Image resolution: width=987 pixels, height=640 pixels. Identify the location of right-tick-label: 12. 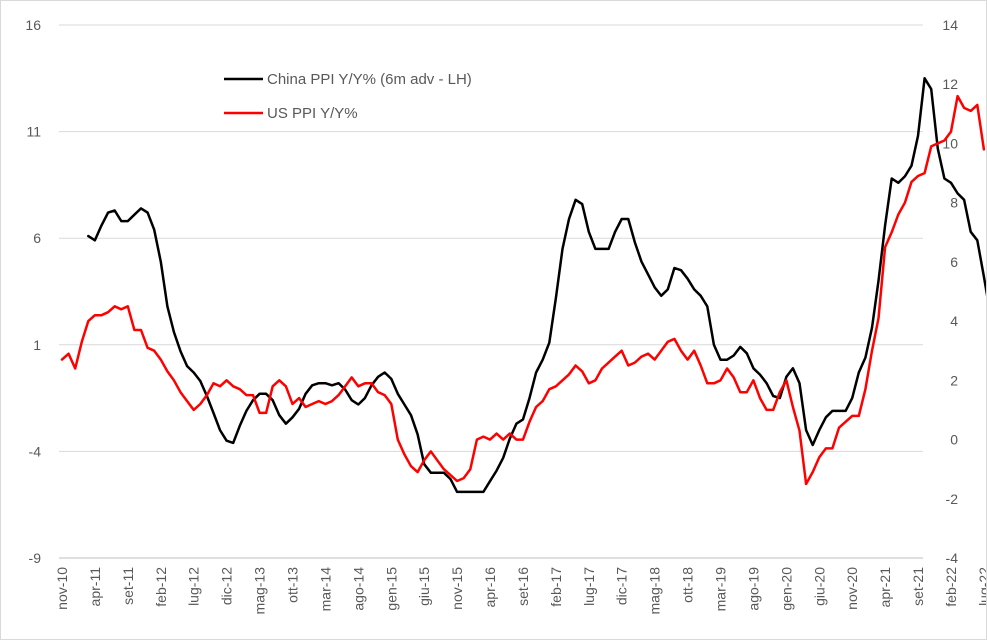
(950, 84).